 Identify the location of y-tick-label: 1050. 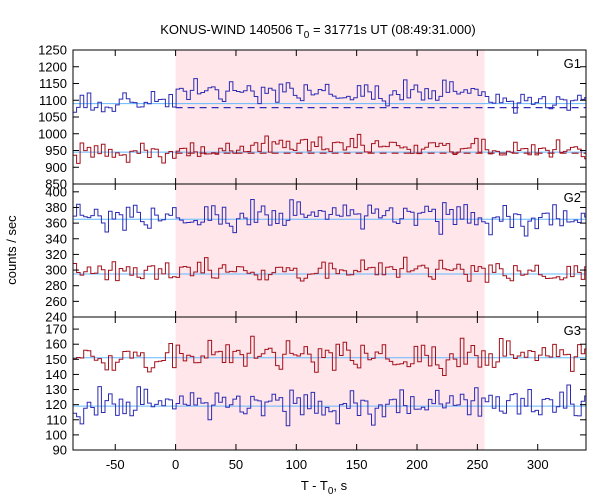
(52, 117).